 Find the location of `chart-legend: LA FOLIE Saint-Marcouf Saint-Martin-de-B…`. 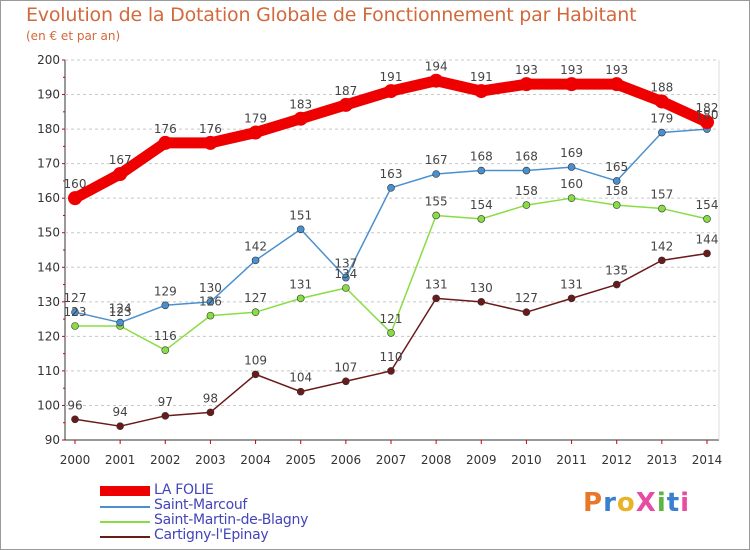

chart-legend: LA FOLIE Saint-Marcouf Saint-Martin-de-B… is located at coordinates (230, 513).